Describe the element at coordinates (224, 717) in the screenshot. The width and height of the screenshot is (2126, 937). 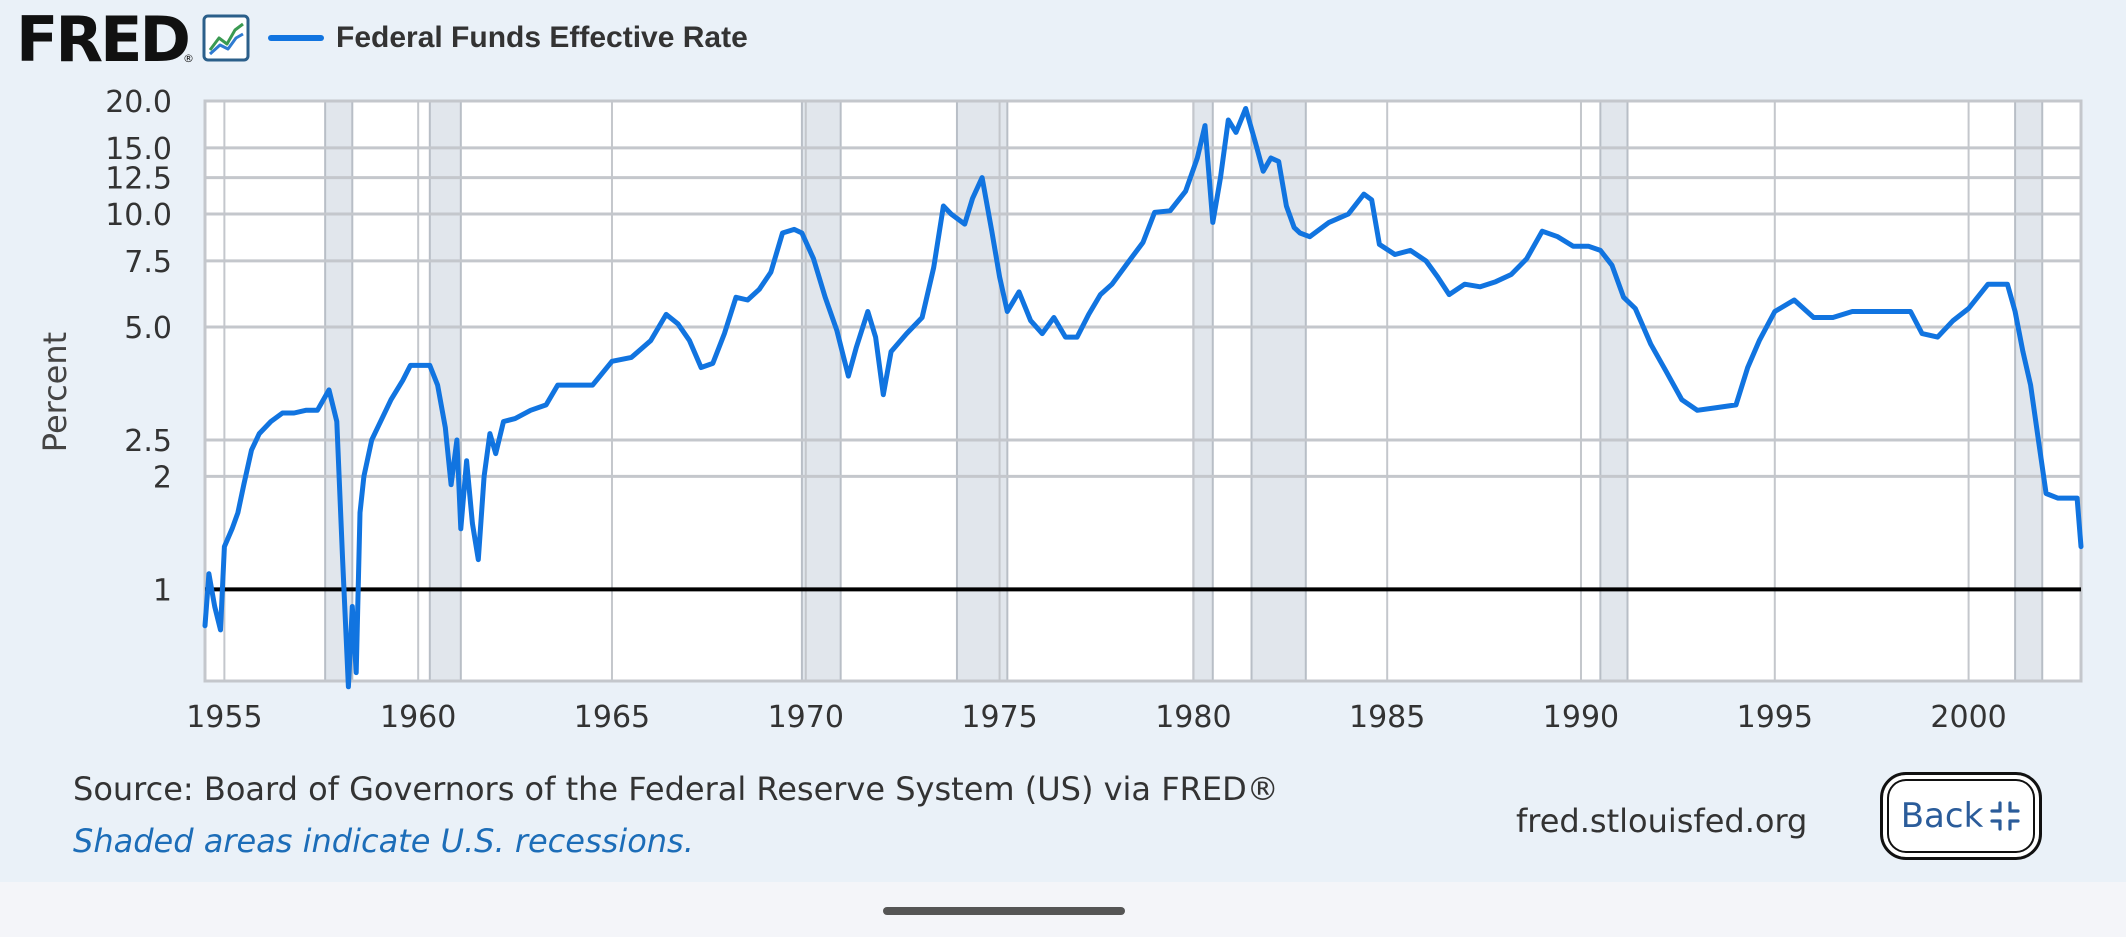
I see `x-tick-label: 1955` at that location.